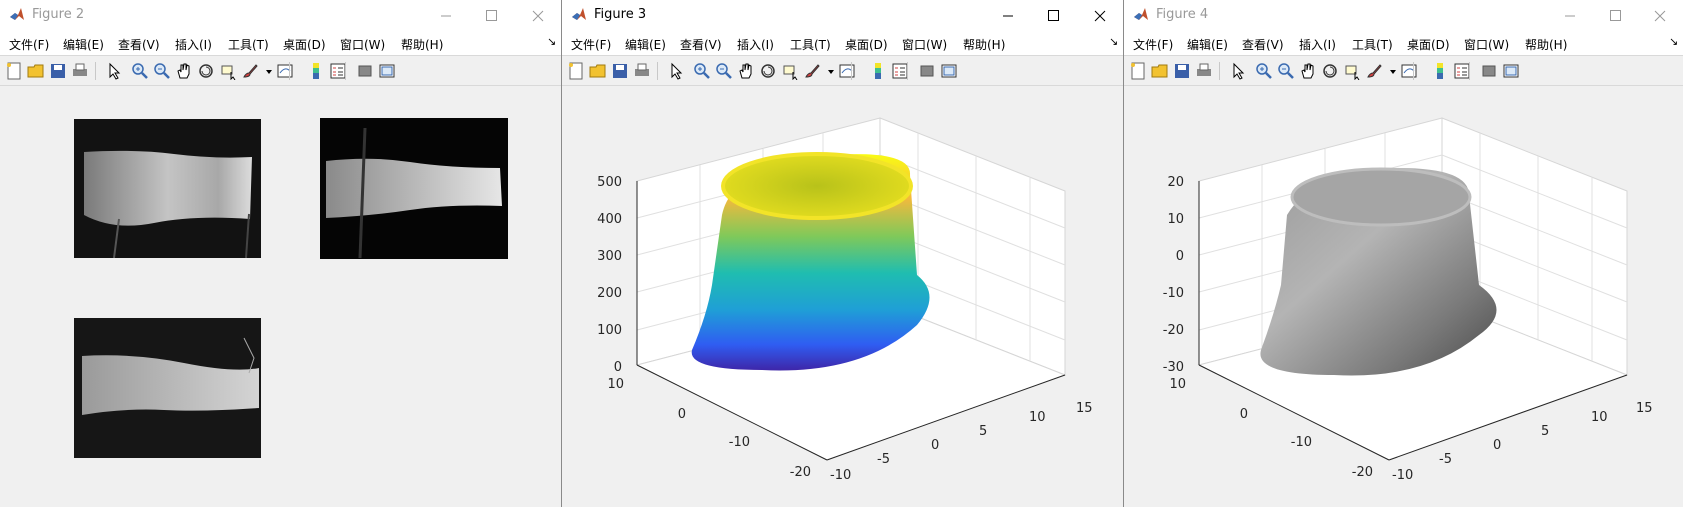 The image size is (1683, 507). What do you see at coordinates (280, 16) in the screenshot?
I see `title-bar: Figure 2` at bounding box center [280, 16].